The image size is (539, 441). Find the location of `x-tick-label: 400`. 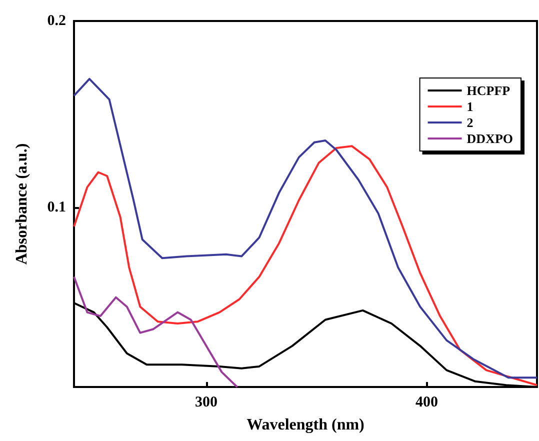

x-tick-label: 400 is located at coordinates (427, 402).